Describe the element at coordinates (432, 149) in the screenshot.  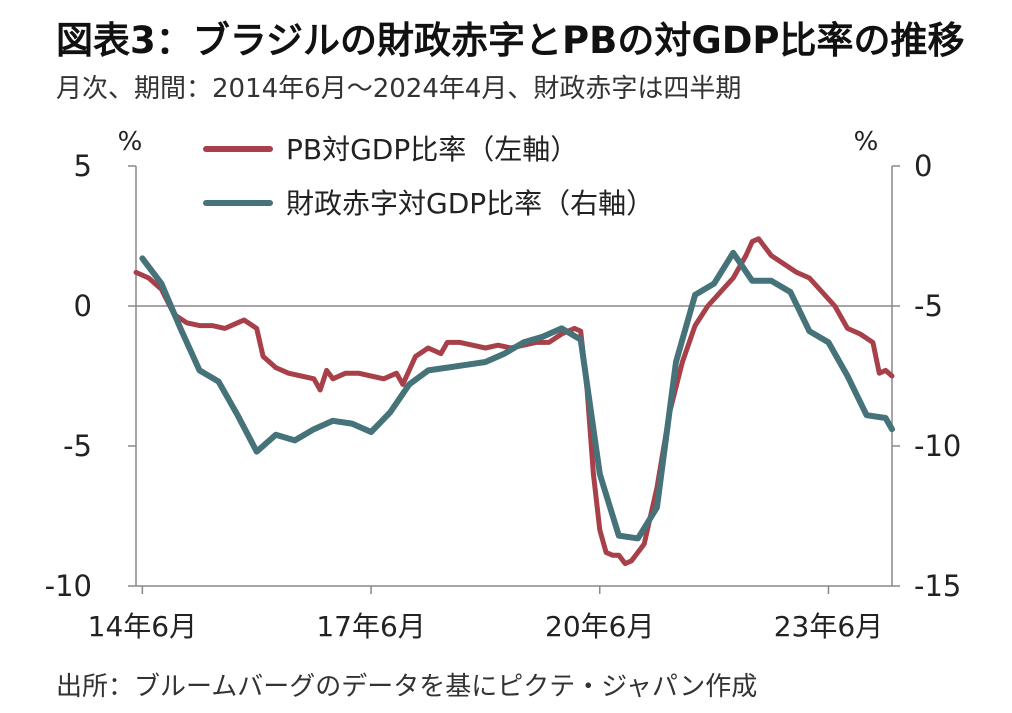
I see `legend-label: PB対GDP比率（左軸）` at that location.